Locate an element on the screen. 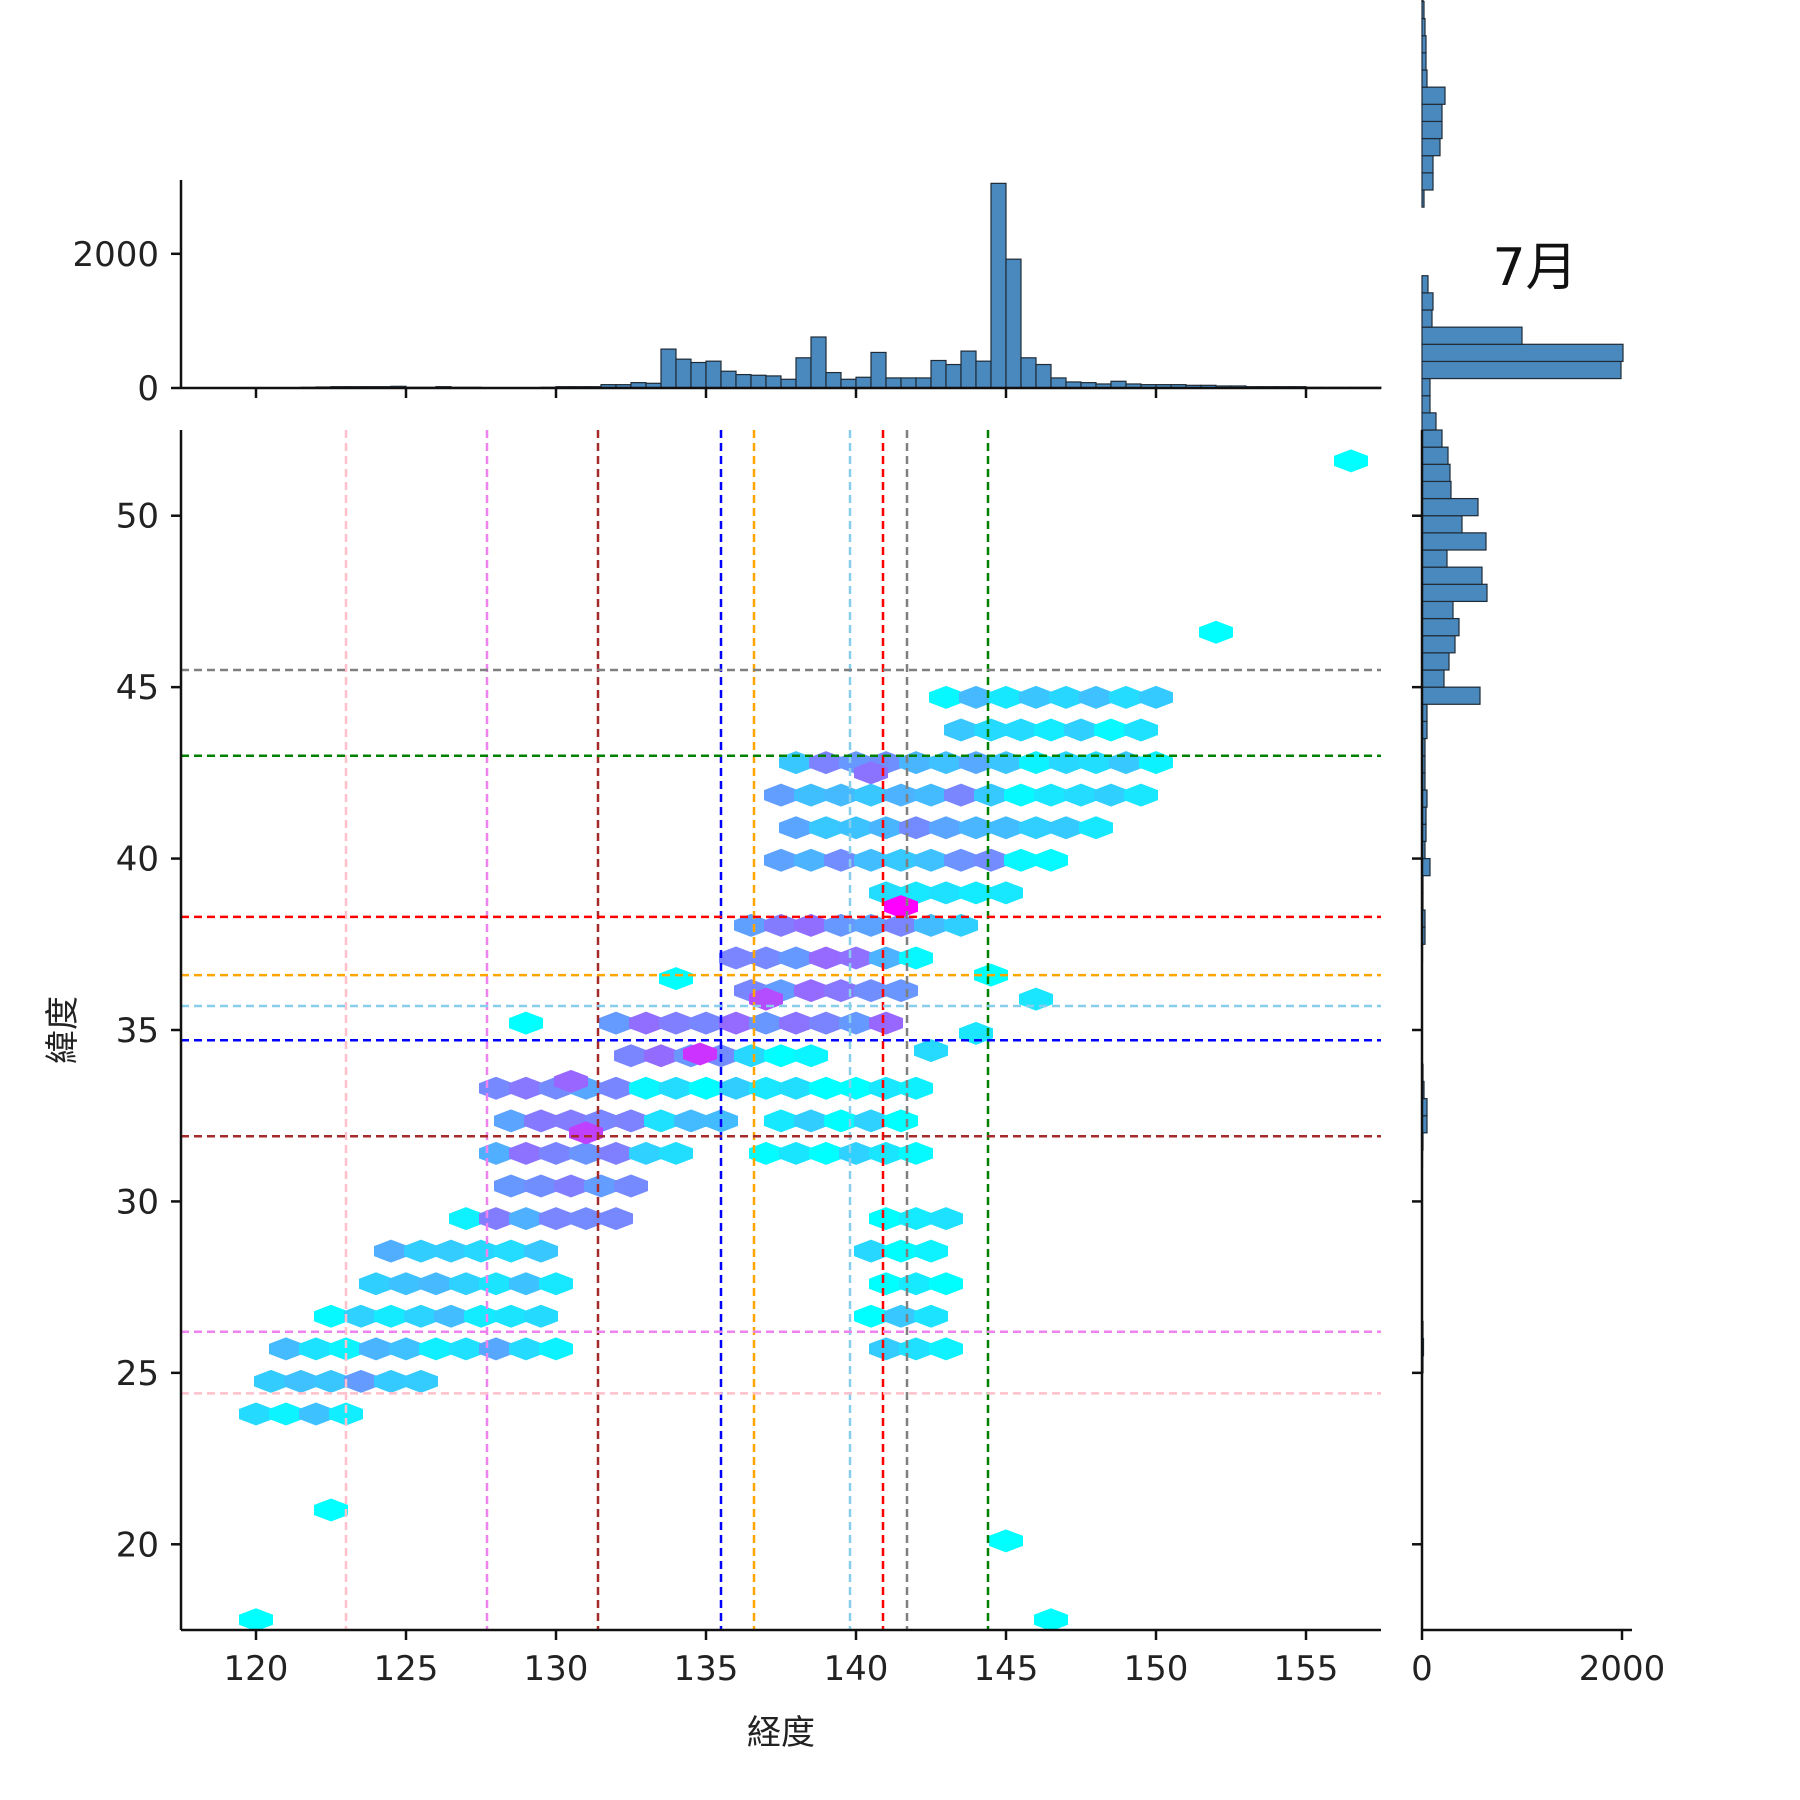  x-tick-label: 150 is located at coordinates (1156, 1669).